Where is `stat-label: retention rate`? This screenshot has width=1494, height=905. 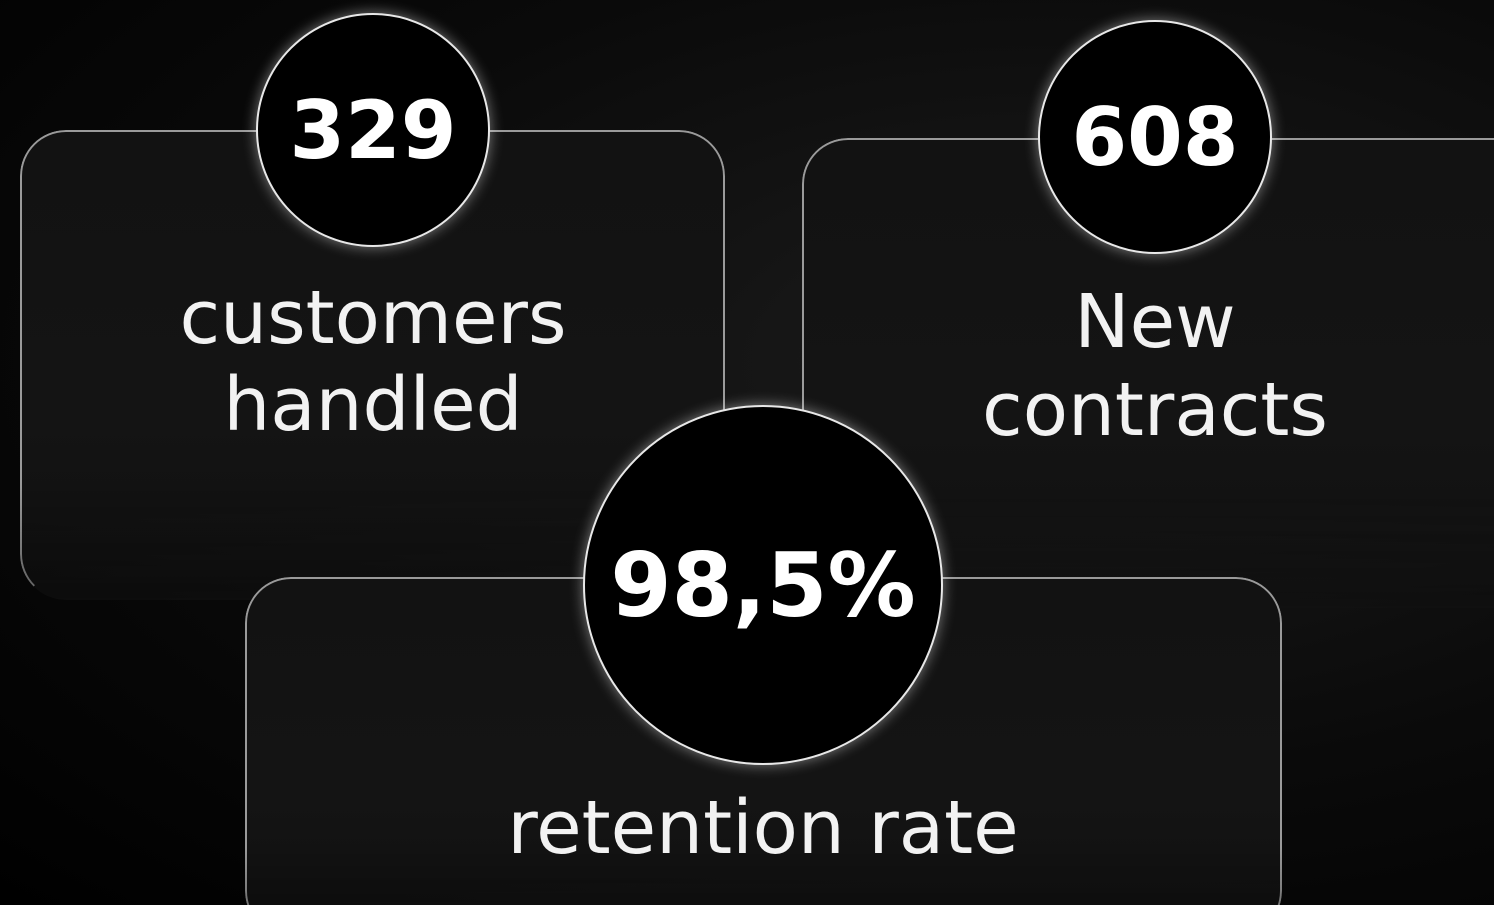 stat-label: retention rate is located at coordinates (763, 828).